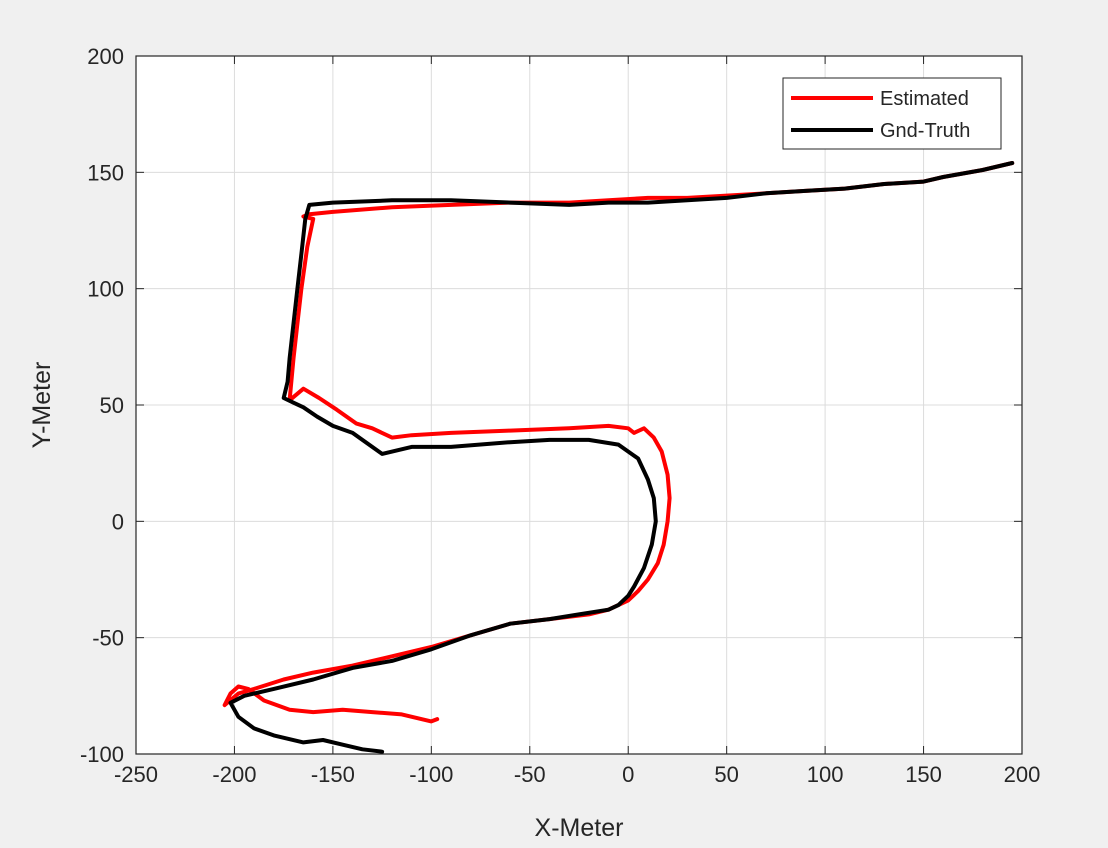 This screenshot has height=848, width=1108. Describe the element at coordinates (923, 774) in the screenshot. I see `x-tick-label: 150` at that location.